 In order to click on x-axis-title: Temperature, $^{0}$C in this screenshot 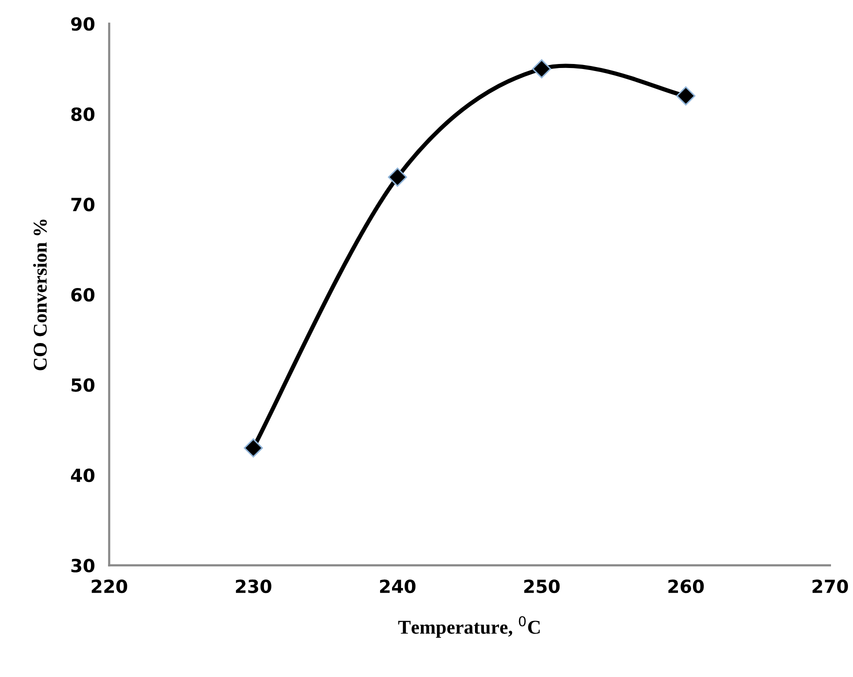, I will do `click(469, 627)`.